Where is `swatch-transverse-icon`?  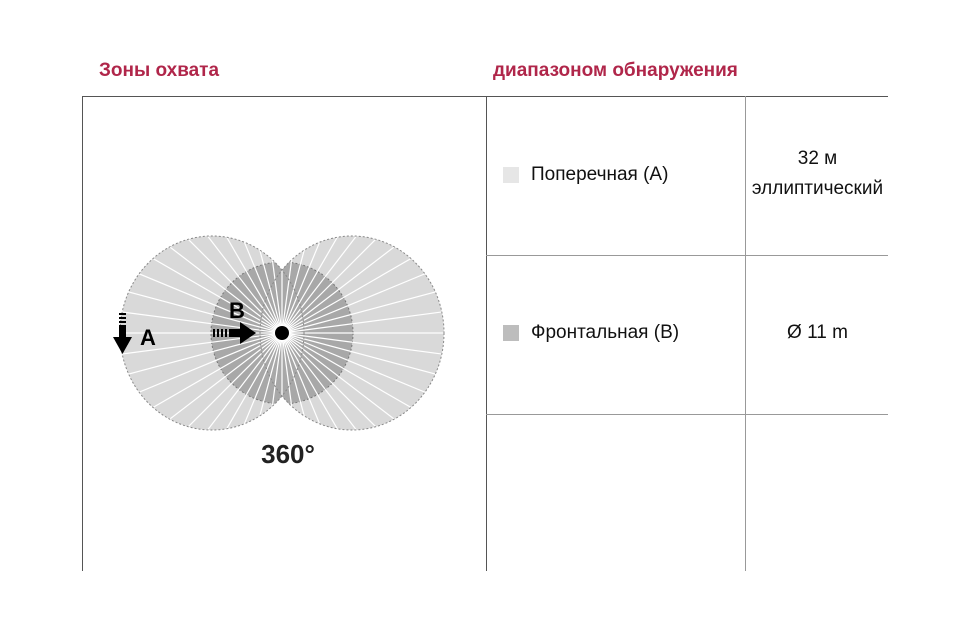
swatch-transverse-icon is located at coordinates (511, 175).